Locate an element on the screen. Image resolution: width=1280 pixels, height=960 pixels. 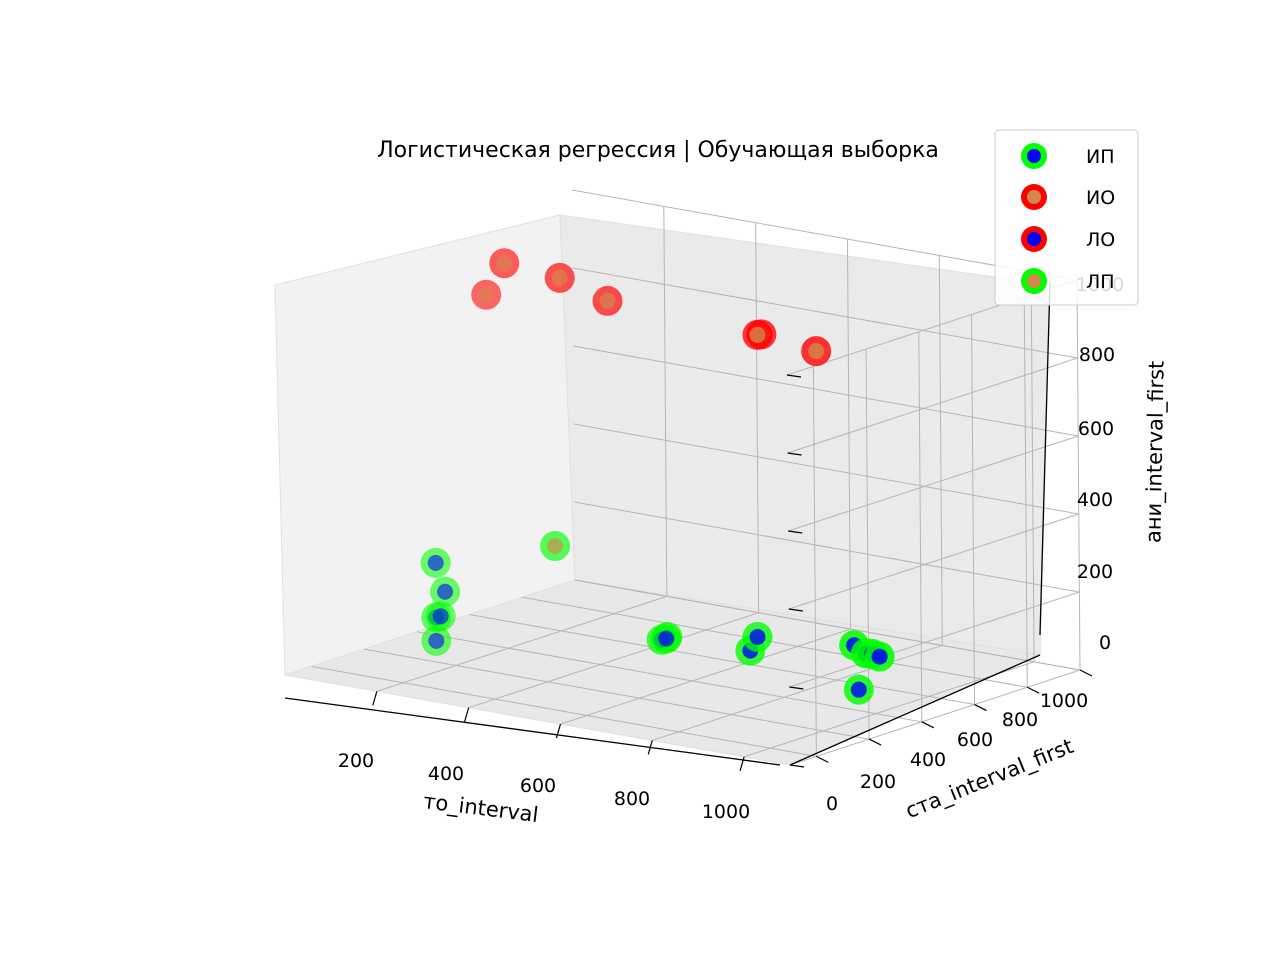
z-tick-label: 800 is located at coordinates (1097, 355).